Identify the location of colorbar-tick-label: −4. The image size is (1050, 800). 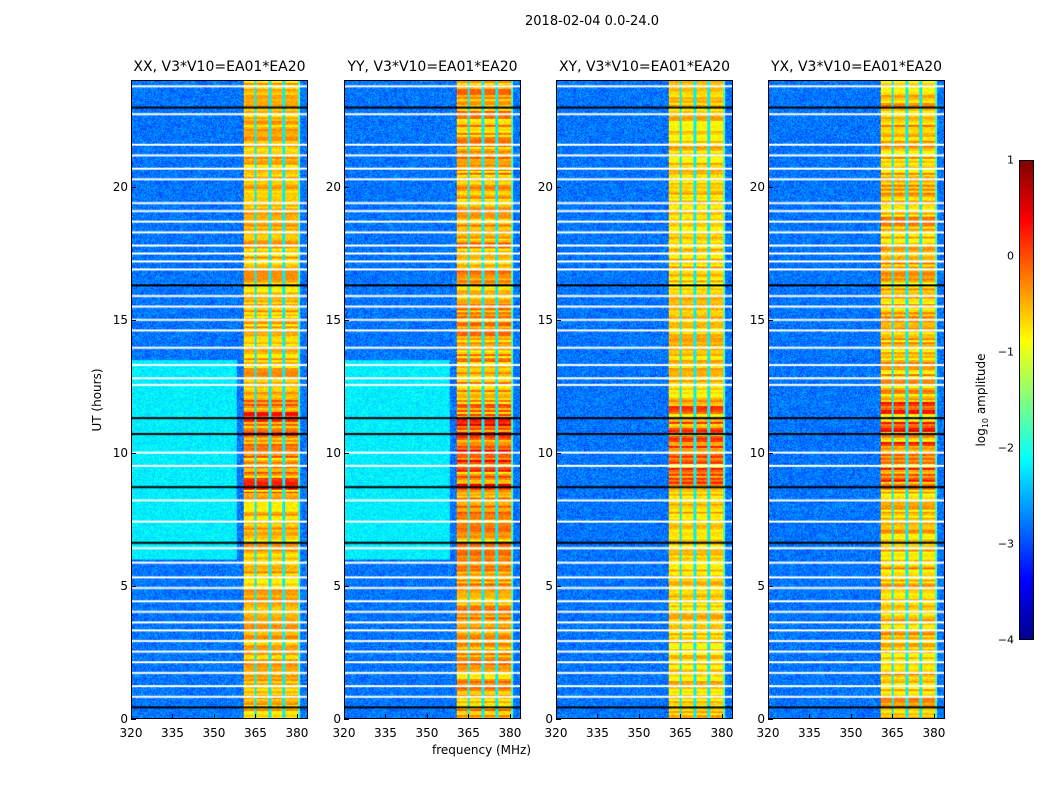
(1005, 640).